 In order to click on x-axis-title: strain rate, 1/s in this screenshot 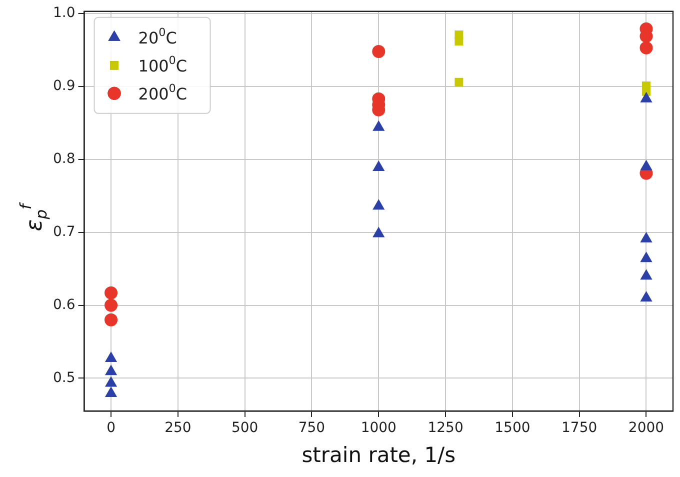, I will do `click(379, 454)`.